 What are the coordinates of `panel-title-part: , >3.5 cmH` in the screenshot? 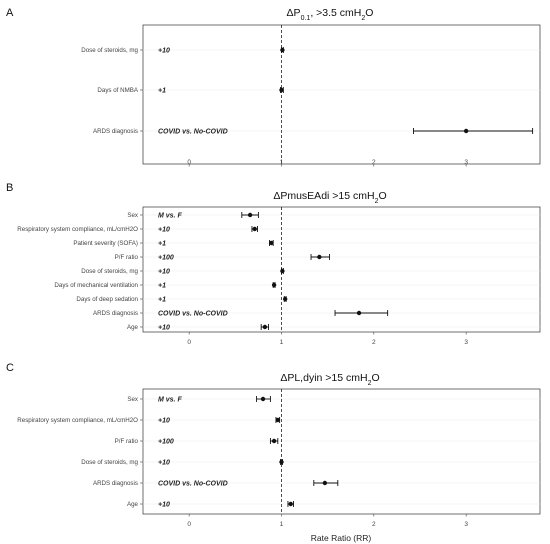 It's located at (335, 13).